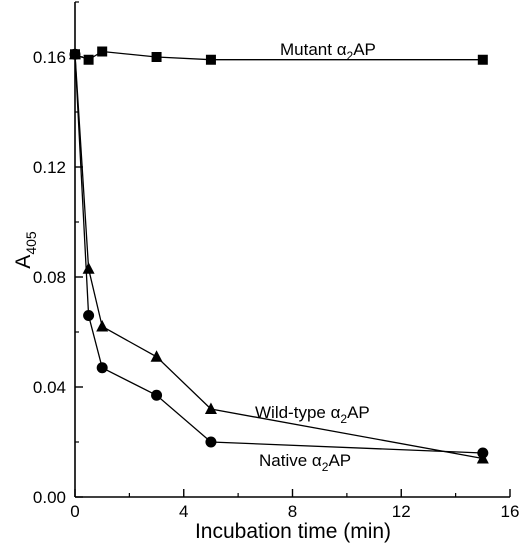  Describe the element at coordinates (278, 55) in the screenshot. I see `series-line-square` at that location.